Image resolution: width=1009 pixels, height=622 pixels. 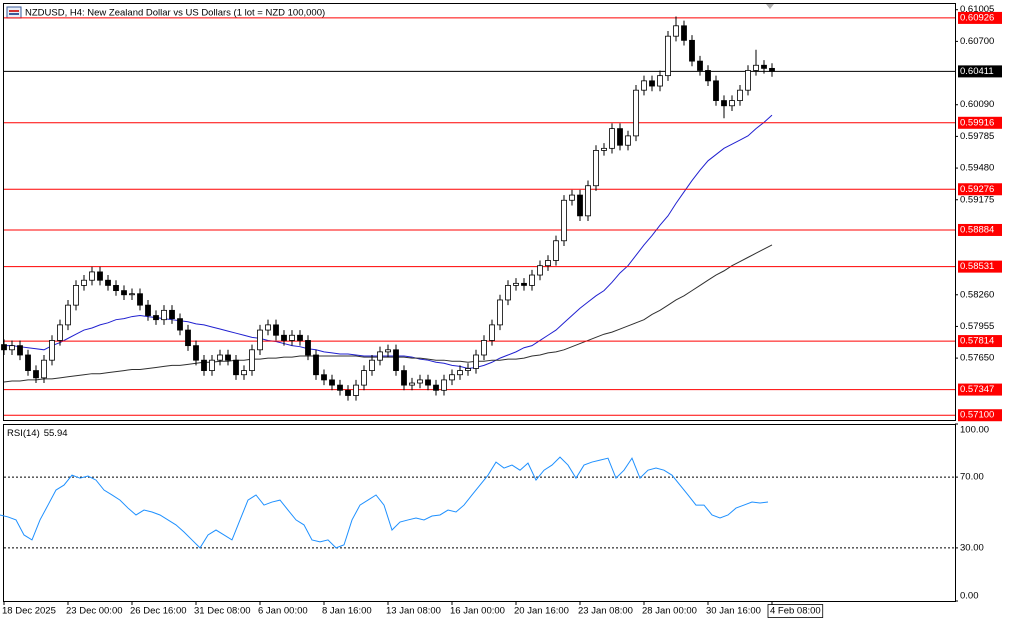 I want to click on current-price-box, so click(x=980, y=71).